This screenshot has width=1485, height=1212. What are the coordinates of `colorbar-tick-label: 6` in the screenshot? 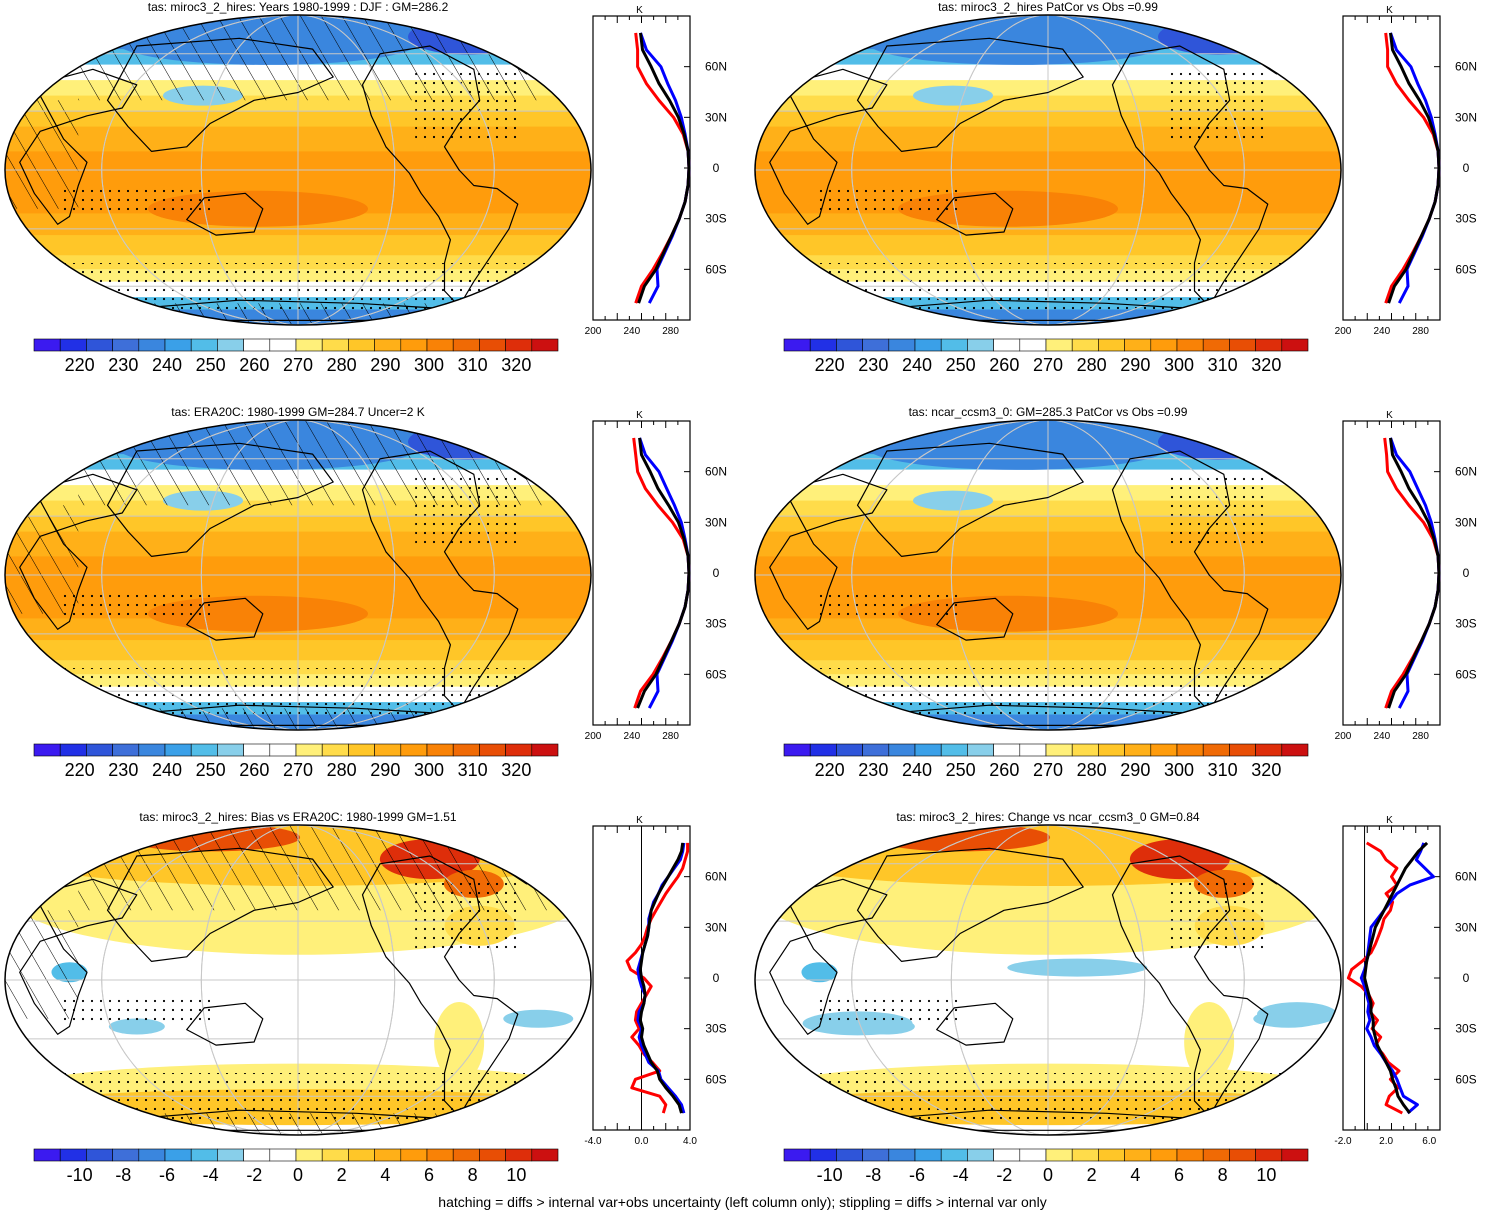 It's located at (429, 1175).